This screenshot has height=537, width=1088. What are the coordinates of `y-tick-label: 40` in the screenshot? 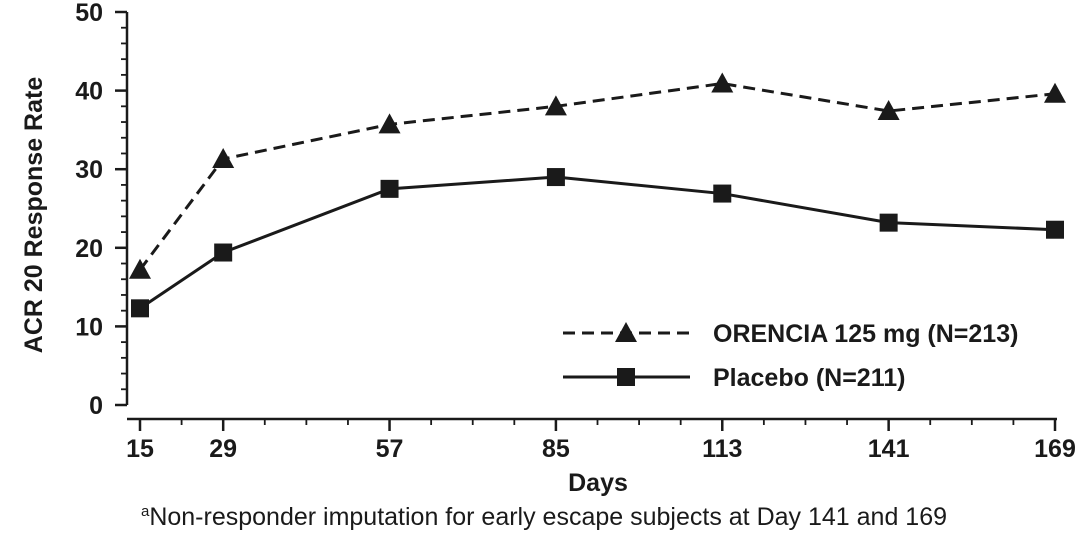 It's located at (89, 92).